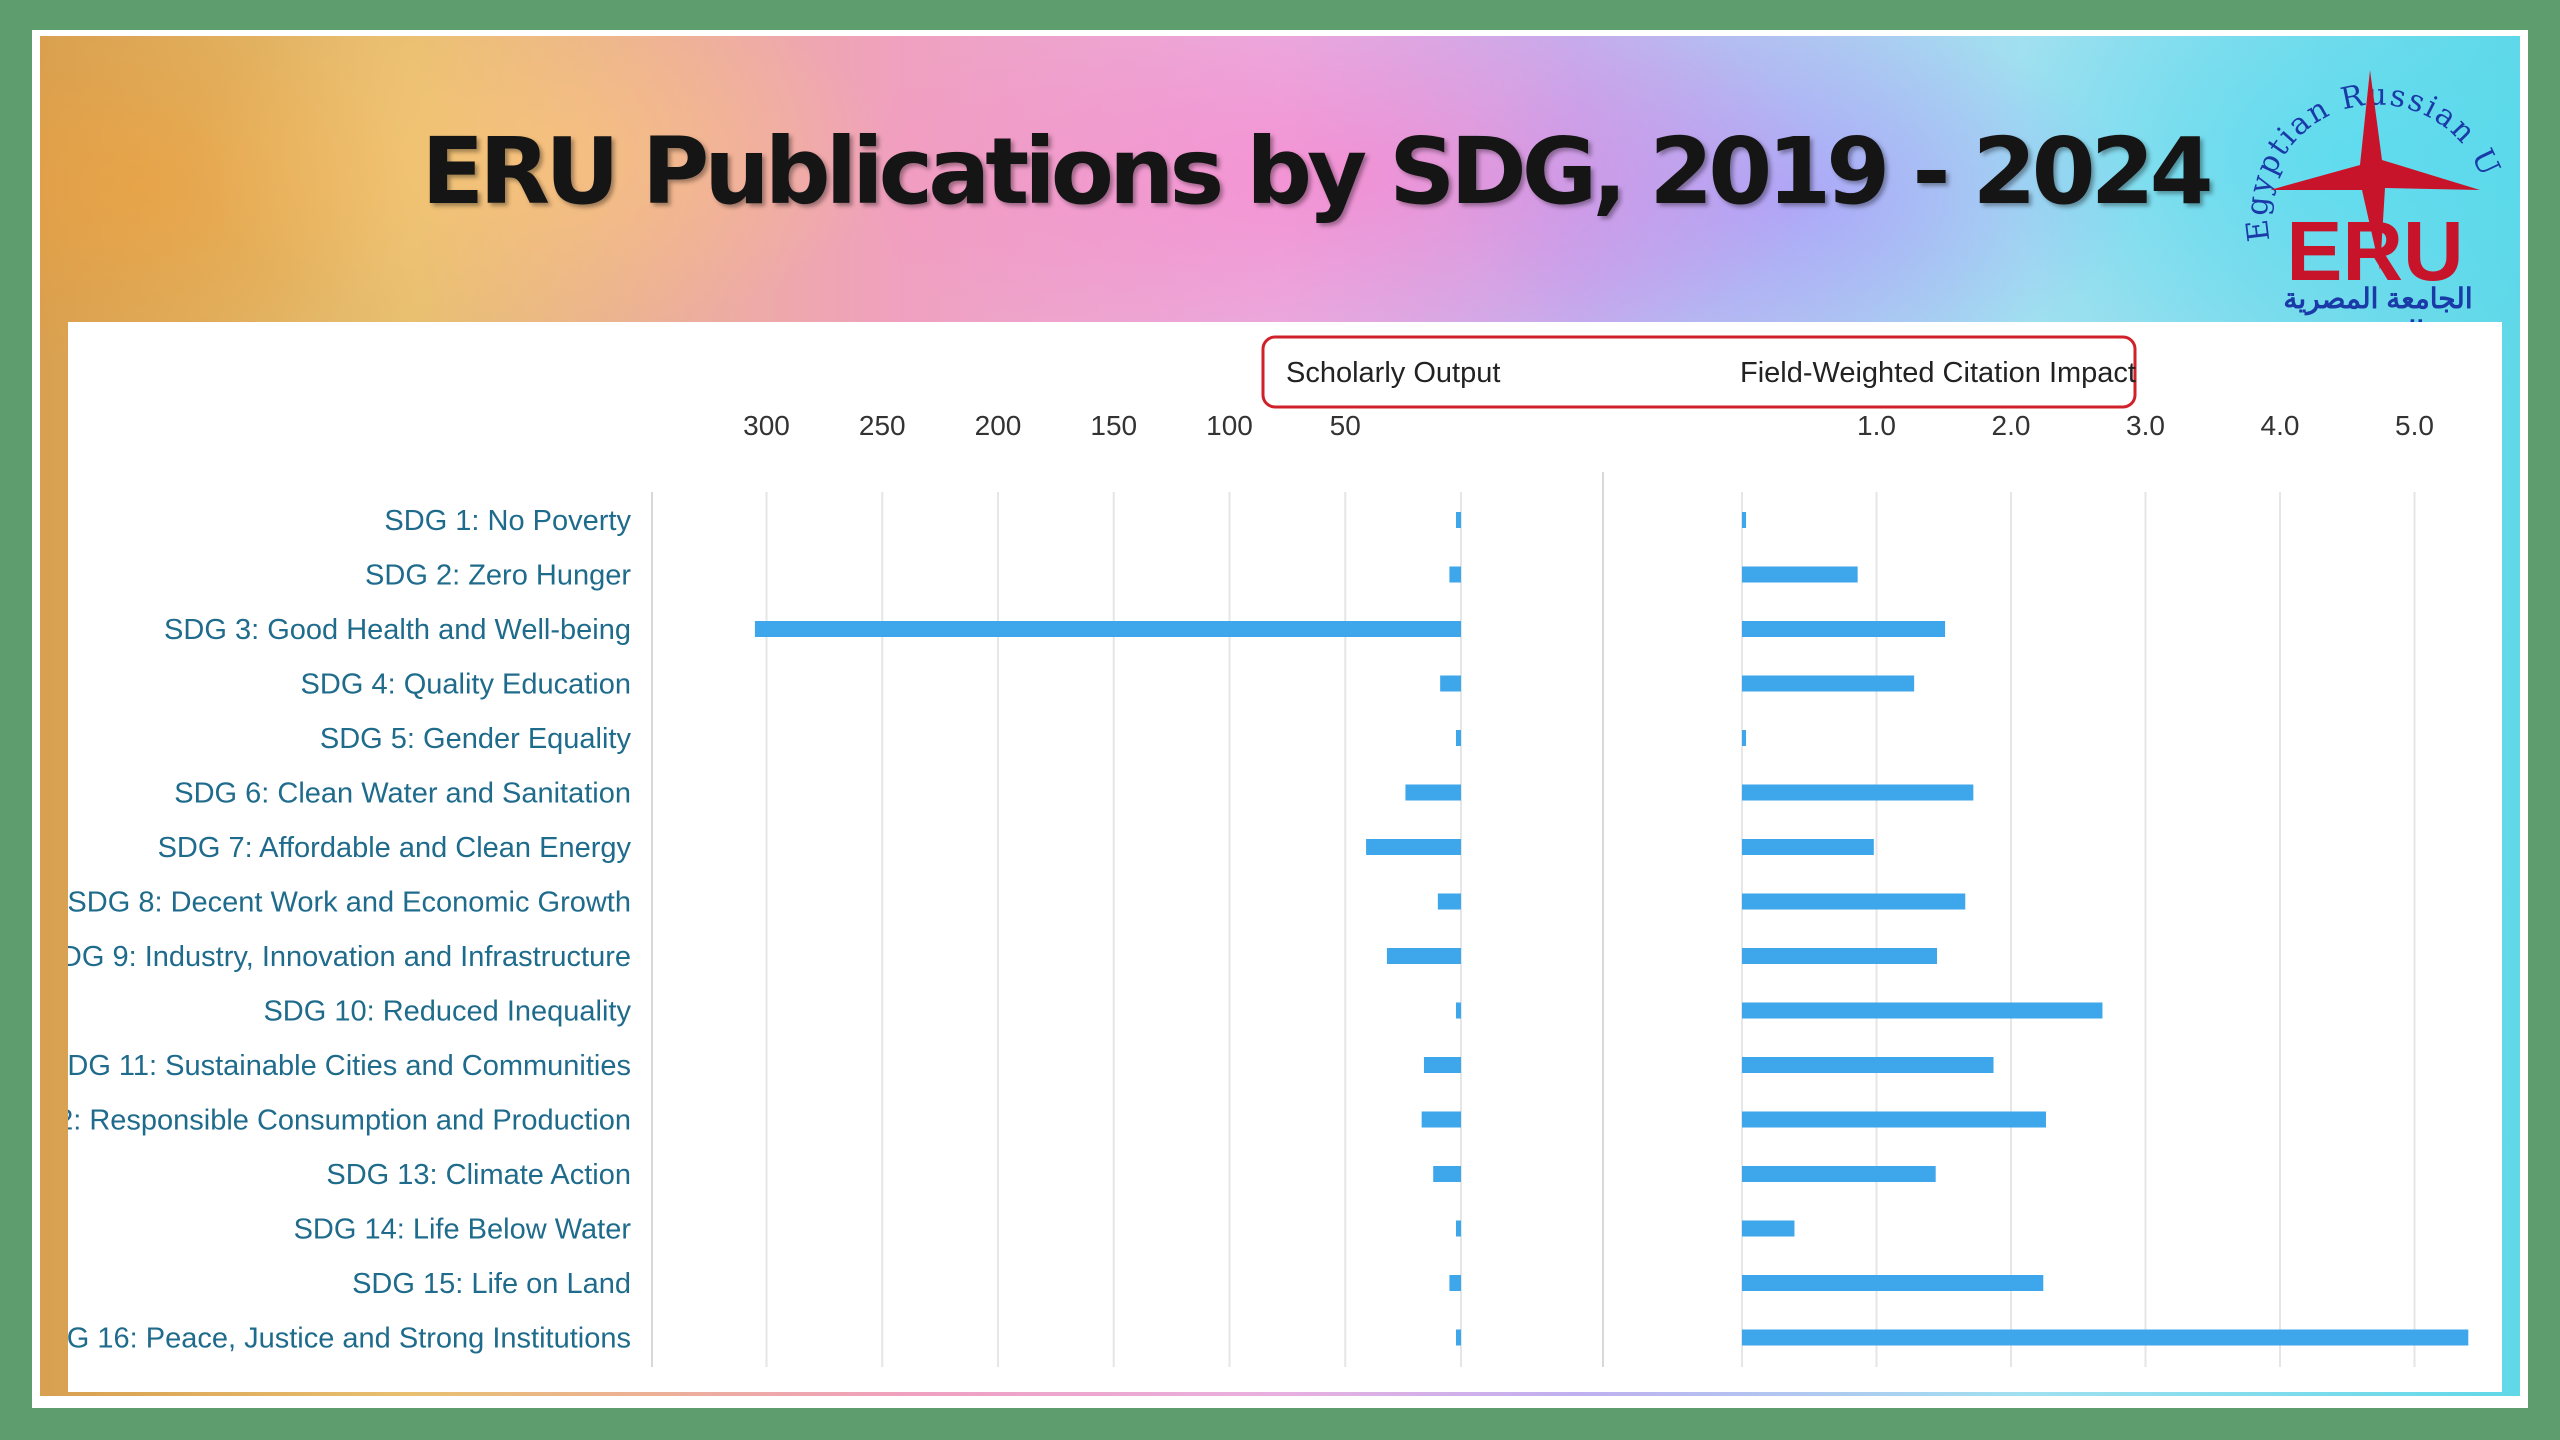 This screenshot has width=2560, height=1440. What do you see at coordinates (1876, 425) in the screenshot?
I see `x-tick-label: 1.0` at bounding box center [1876, 425].